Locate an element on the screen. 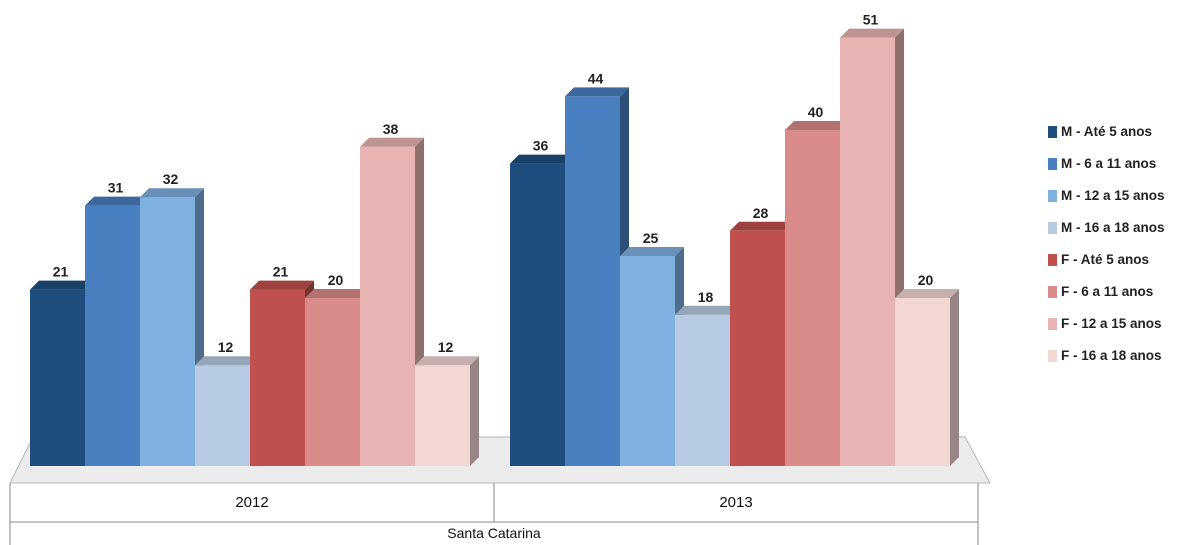  legend-item: F - 6 a 11 anos is located at coordinates (1106, 291).